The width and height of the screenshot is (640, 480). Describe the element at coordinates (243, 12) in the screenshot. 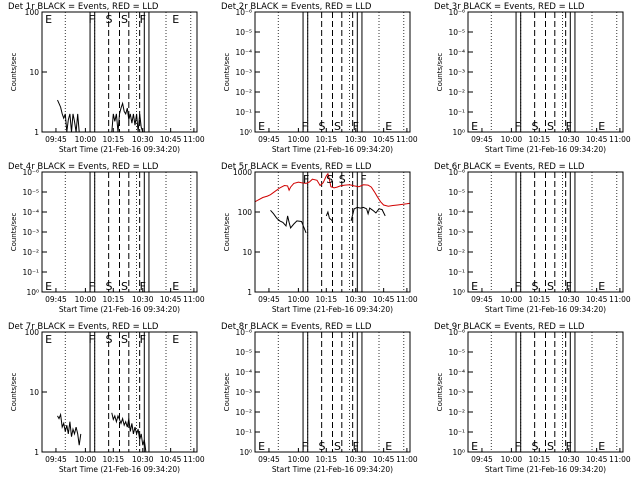

I see `y-tick-label: 10⁻⁶` at that location.